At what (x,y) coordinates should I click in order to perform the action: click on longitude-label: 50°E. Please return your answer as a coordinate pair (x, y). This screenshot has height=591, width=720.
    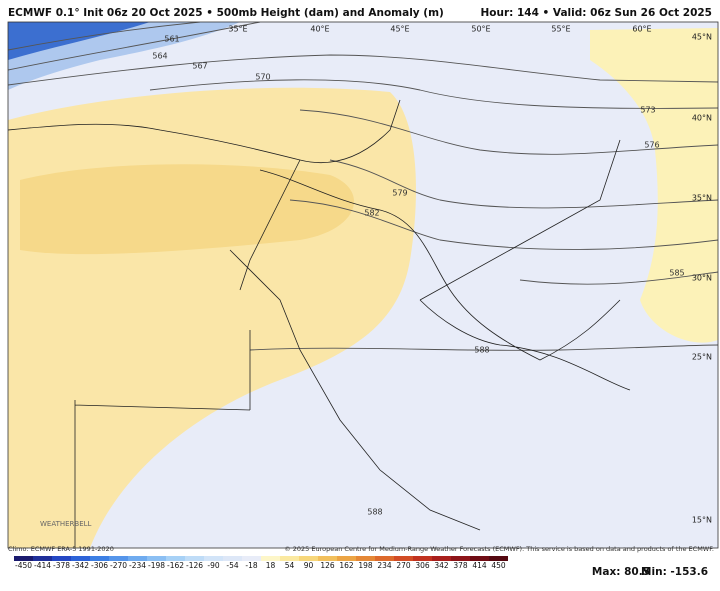
    Looking at the image, I should click on (480, 29).